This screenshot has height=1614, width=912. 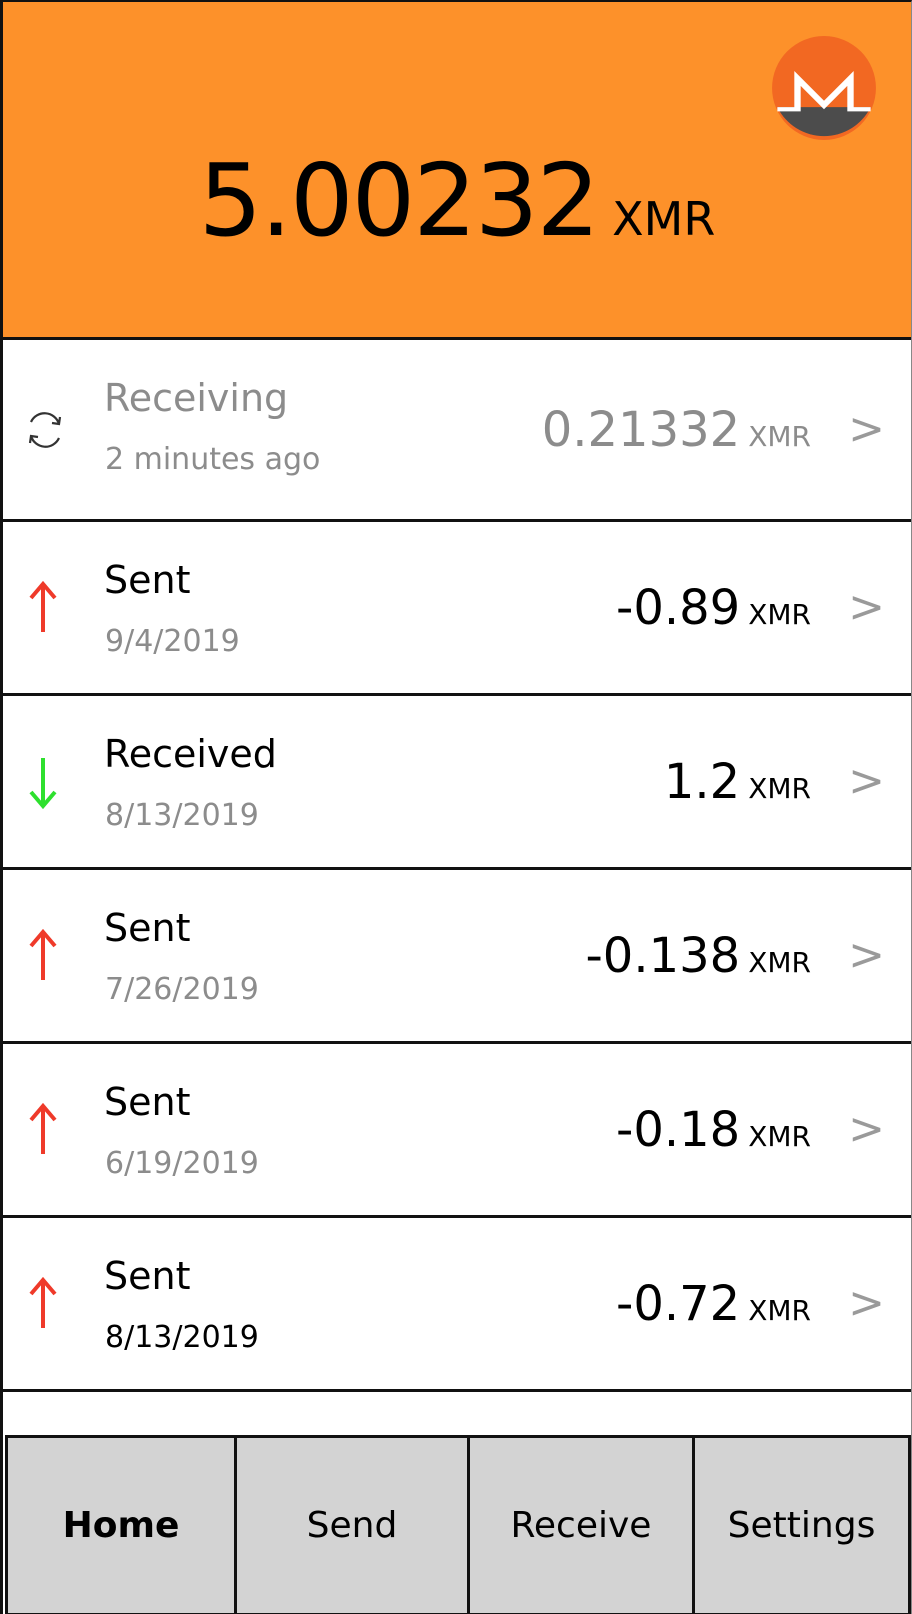 What do you see at coordinates (457, 1305) in the screenshot?
I see `transaction-row: Sent 8/13/2019 -0.72 XMR >` at bounding box center [457, 1305].